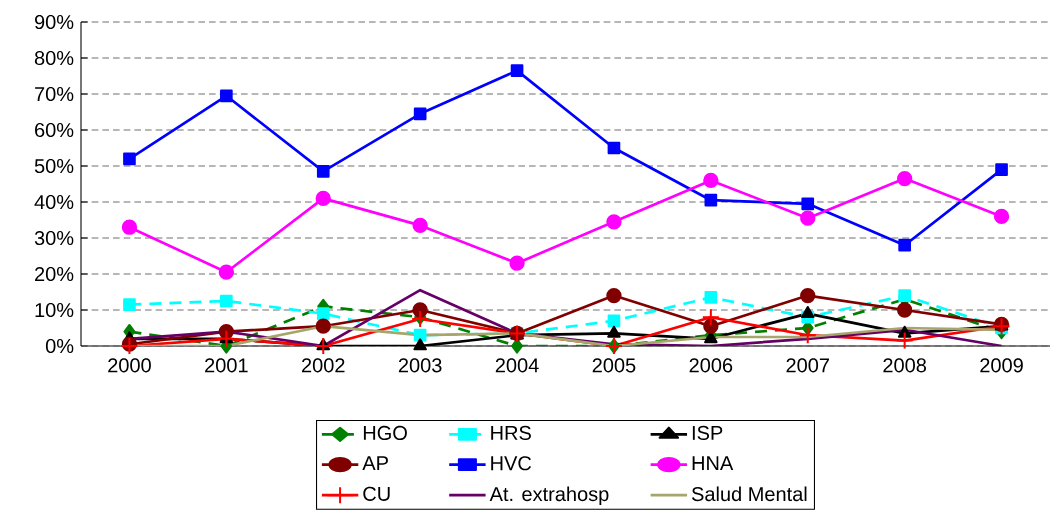 The image size is (1061, 529). Describe the element at coordinates (323, 365) in the screenshot. I see `x-tick-label: 2002` at that location.